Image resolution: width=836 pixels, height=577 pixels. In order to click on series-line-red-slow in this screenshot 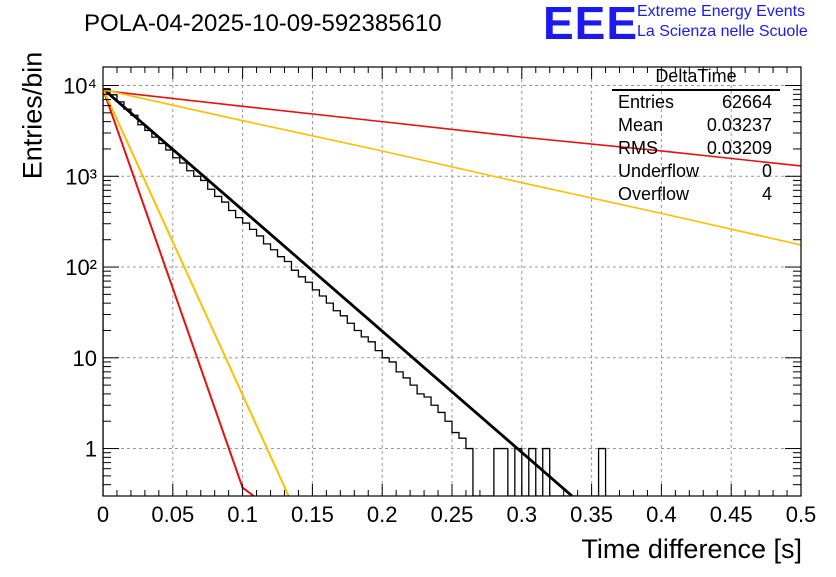, I will do `click(452, 128)`.